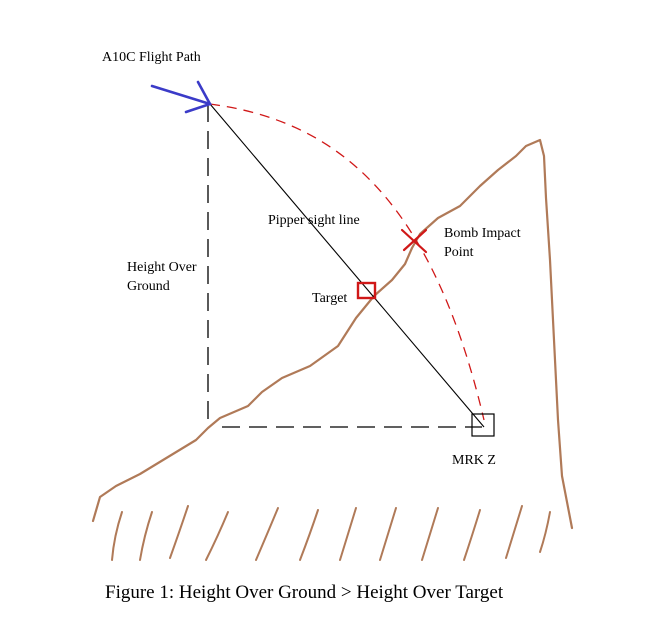  Describe the element at coordinates (459, 252) in the screenshot. I see `bomb-impact-label-line2: Point` at that location.